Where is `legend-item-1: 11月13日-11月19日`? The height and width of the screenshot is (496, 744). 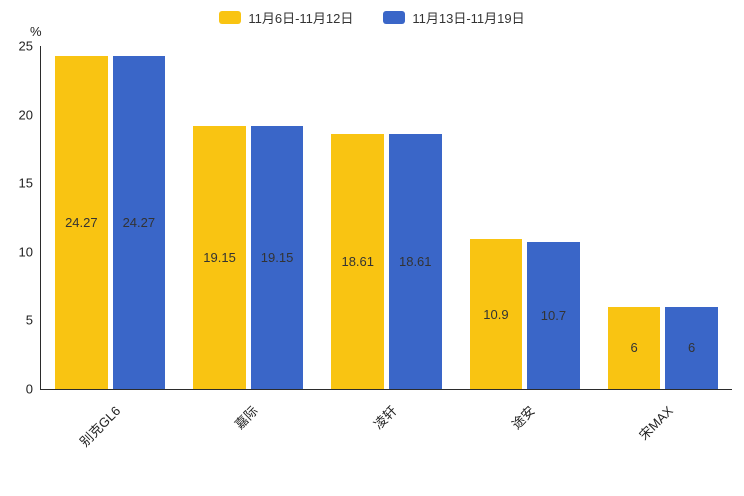
legend-item-1: 11月13日-11月19日 is located at coordinates (454, 17).